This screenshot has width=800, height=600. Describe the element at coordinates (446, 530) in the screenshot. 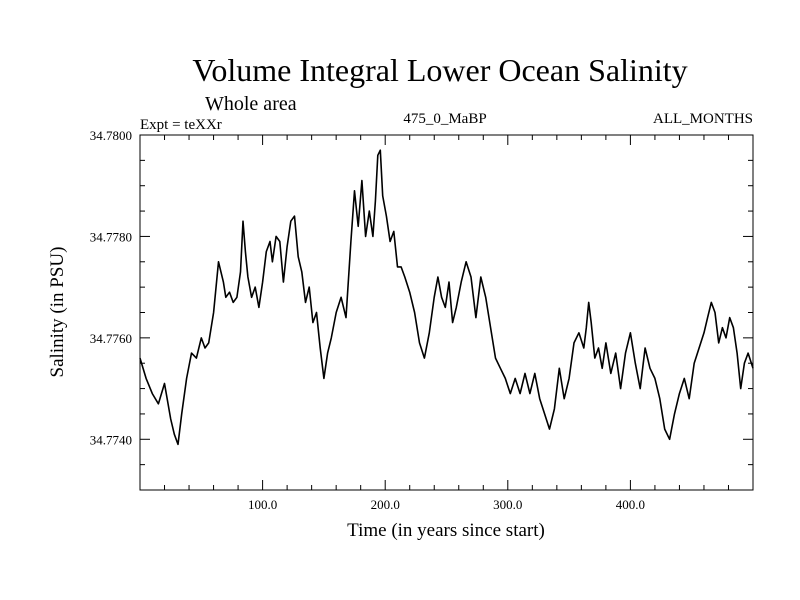

I see `x-axis-title: Time (in years since start)` at that location.